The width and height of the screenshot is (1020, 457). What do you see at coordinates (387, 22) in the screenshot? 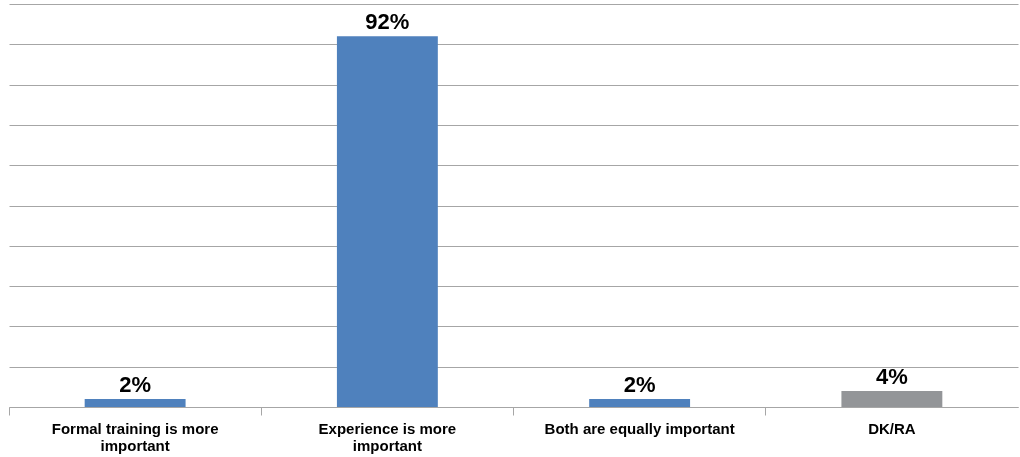
I see `data-label: 92%` at bounding box center [387, 22].